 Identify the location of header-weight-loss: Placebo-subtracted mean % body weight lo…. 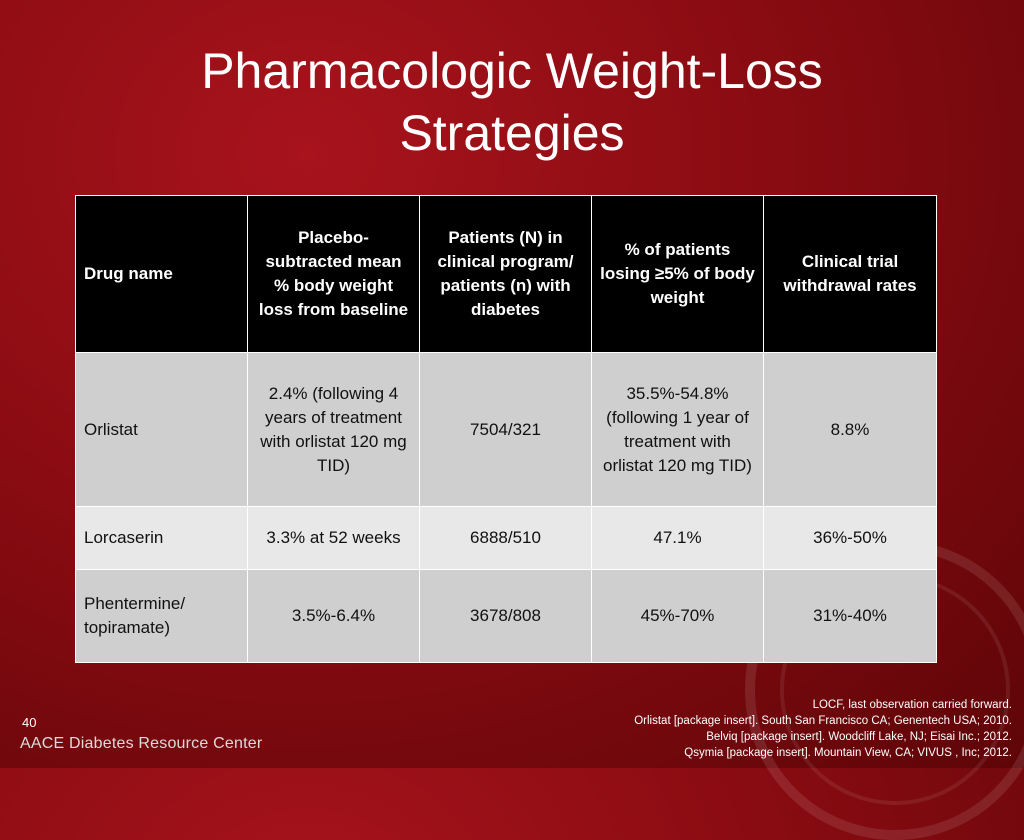
(333, 274).